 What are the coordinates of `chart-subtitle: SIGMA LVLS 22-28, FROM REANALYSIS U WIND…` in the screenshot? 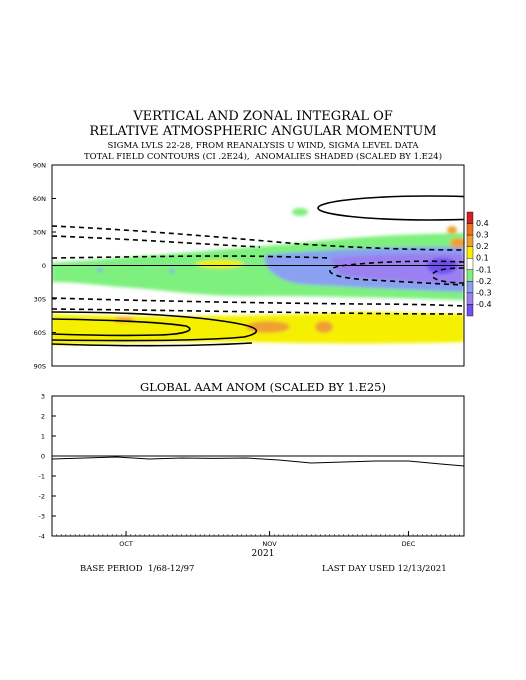 It's located at (263, 146).